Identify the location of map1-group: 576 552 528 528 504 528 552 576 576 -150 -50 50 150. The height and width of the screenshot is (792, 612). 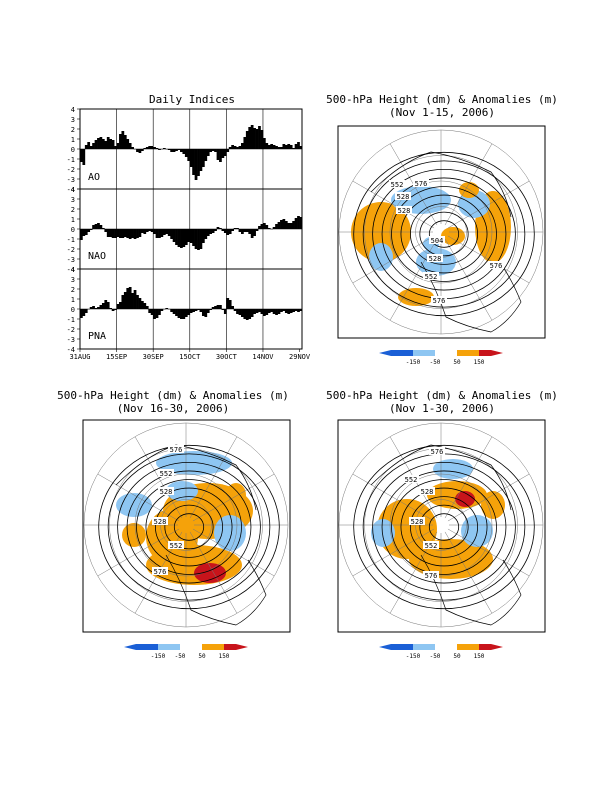
(441, 245).